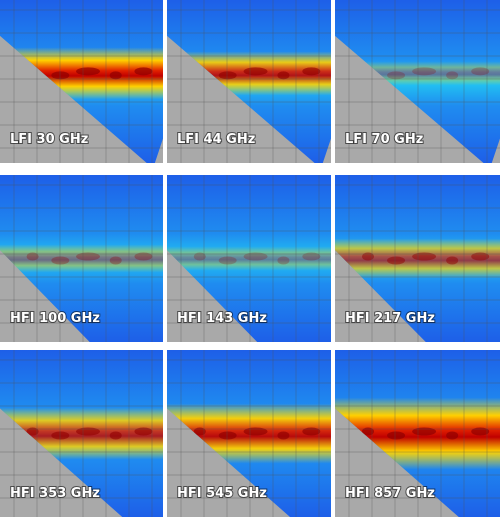 Image resolution: width=500 pixels, height=517 pixels. What do you see at coordinates (55, 493) in the screenshot?
I see `panel-label: HFI 353 GHz` at bounding box center [55, 493].